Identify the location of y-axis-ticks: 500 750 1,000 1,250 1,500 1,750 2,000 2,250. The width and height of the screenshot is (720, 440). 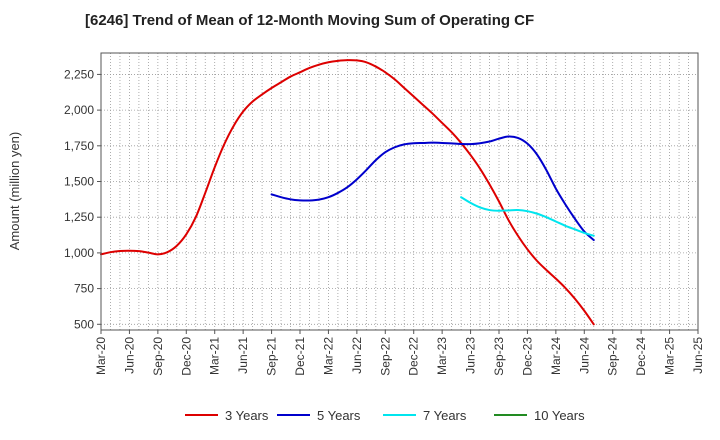
(82, 199).